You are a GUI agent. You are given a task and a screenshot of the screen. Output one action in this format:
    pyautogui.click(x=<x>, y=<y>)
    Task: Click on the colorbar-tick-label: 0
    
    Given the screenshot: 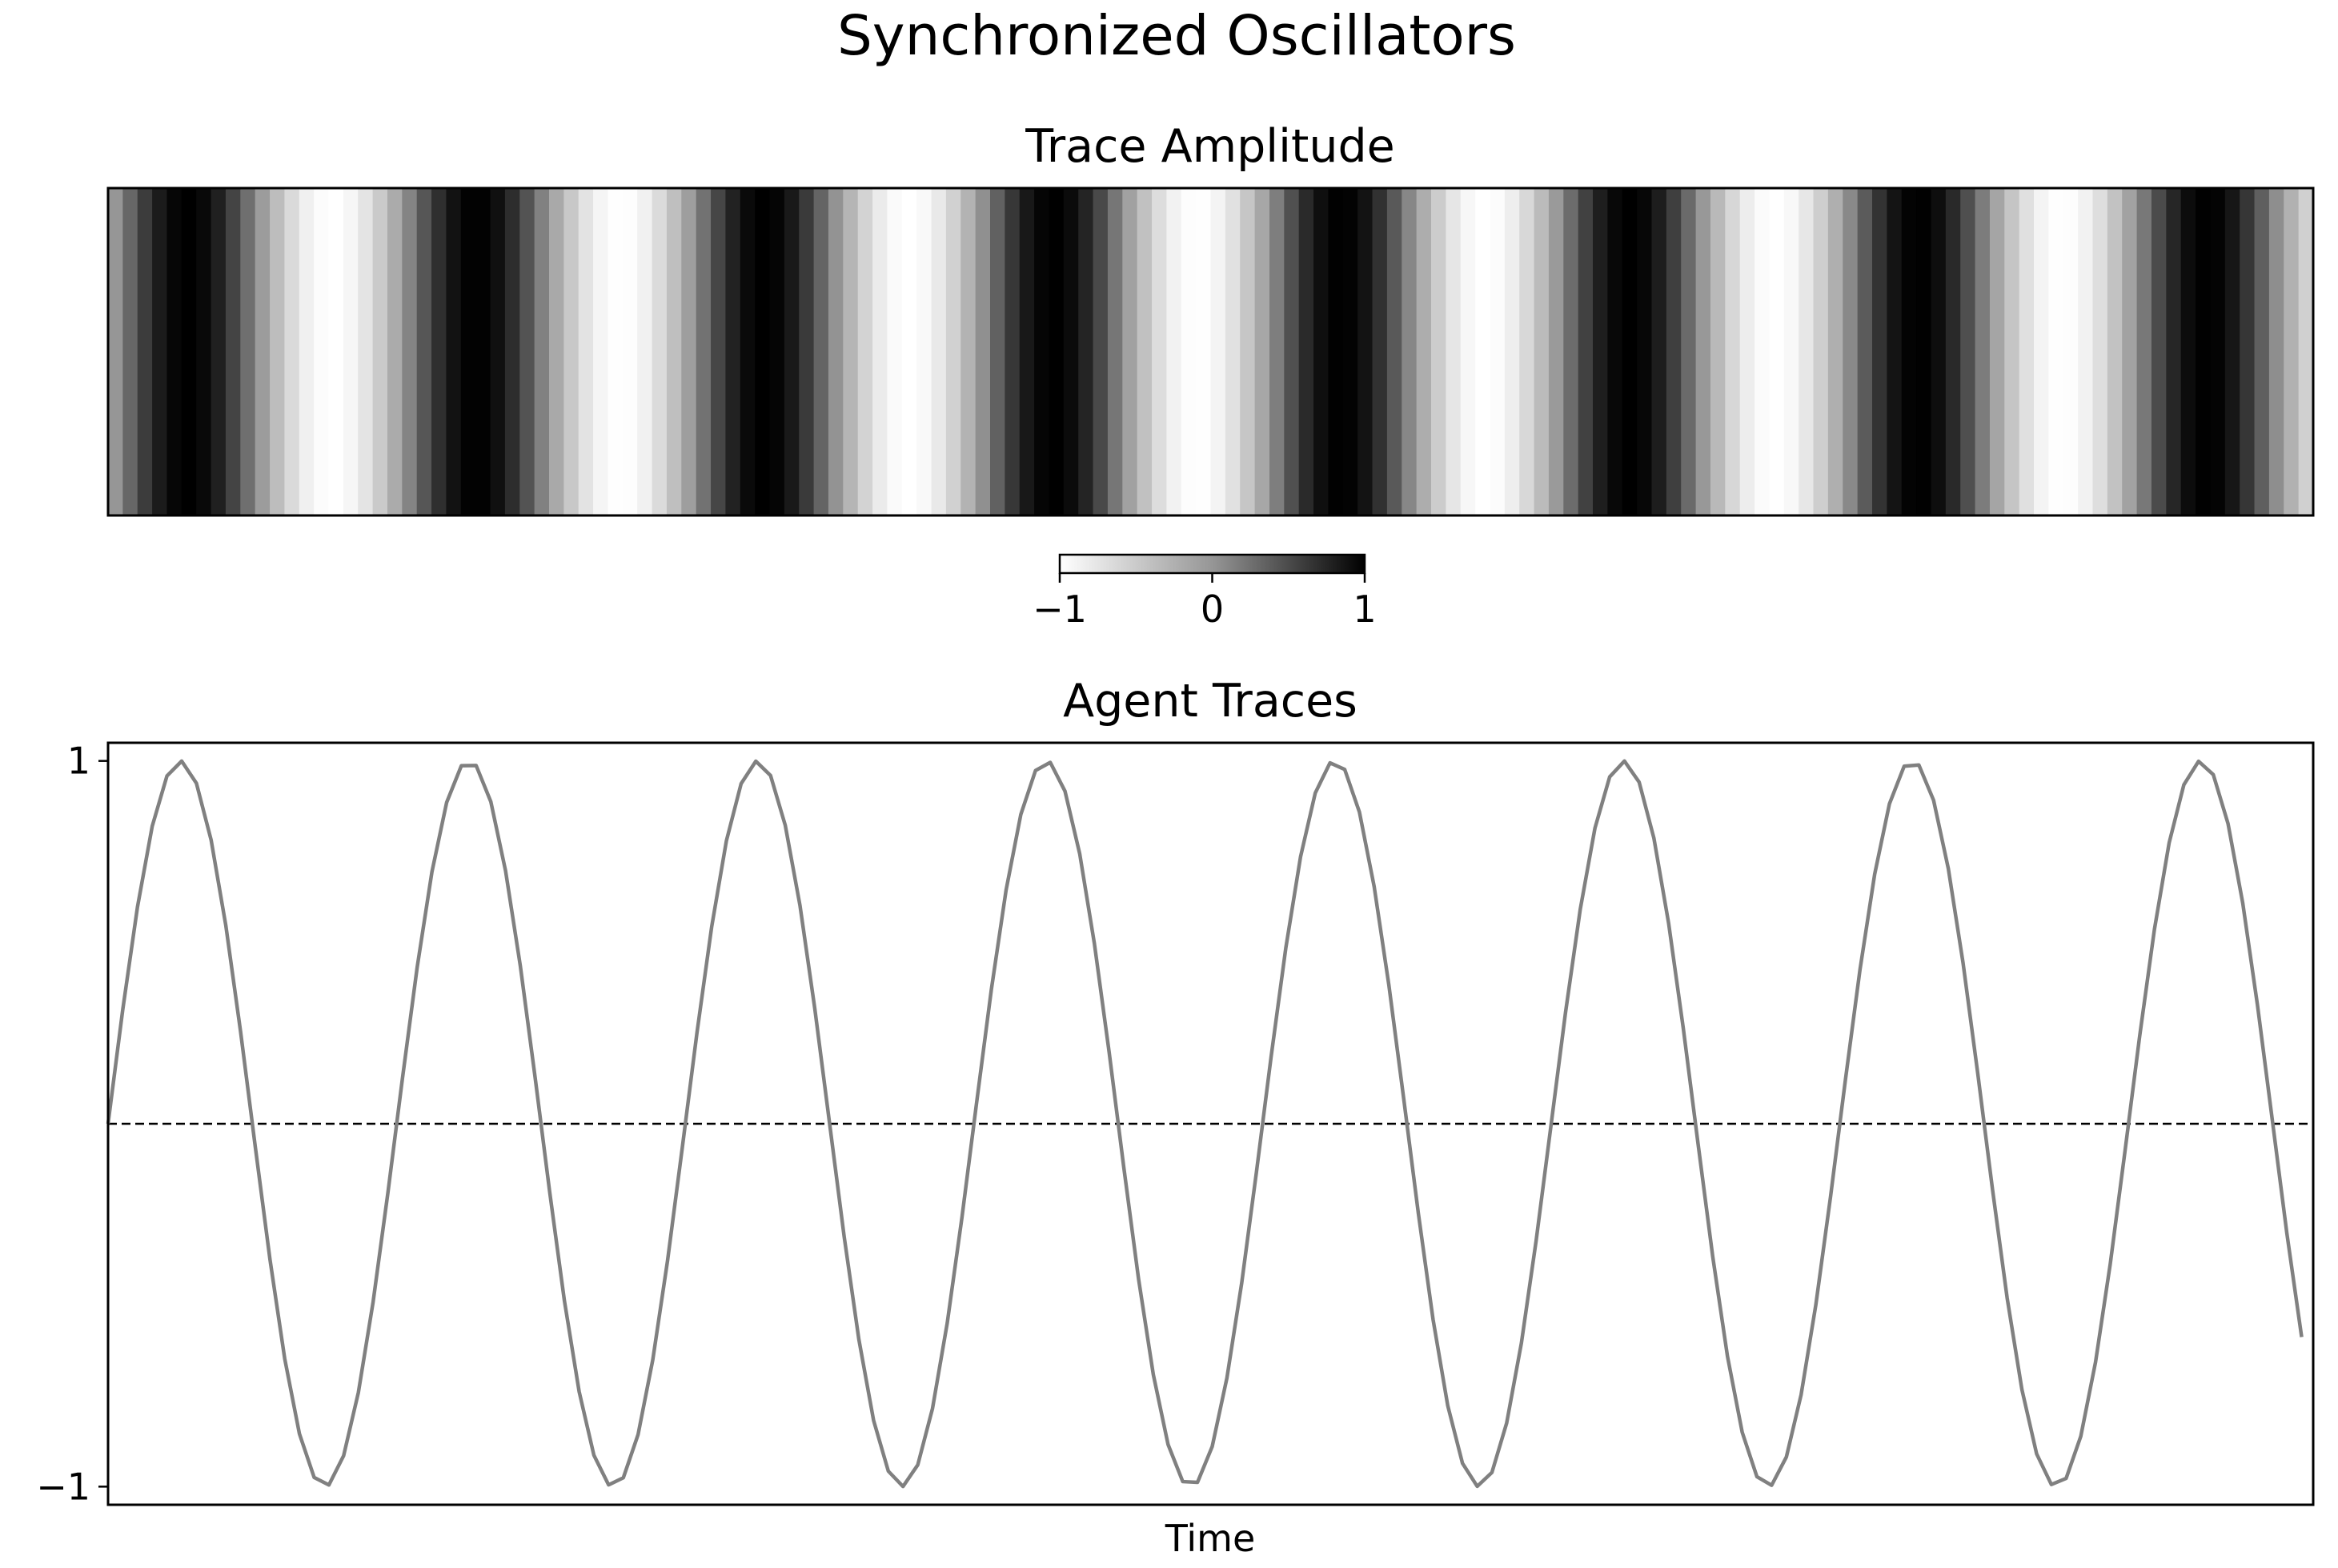 What is the action you would take?
    pyautogui.click(x=1213, y=609)
    